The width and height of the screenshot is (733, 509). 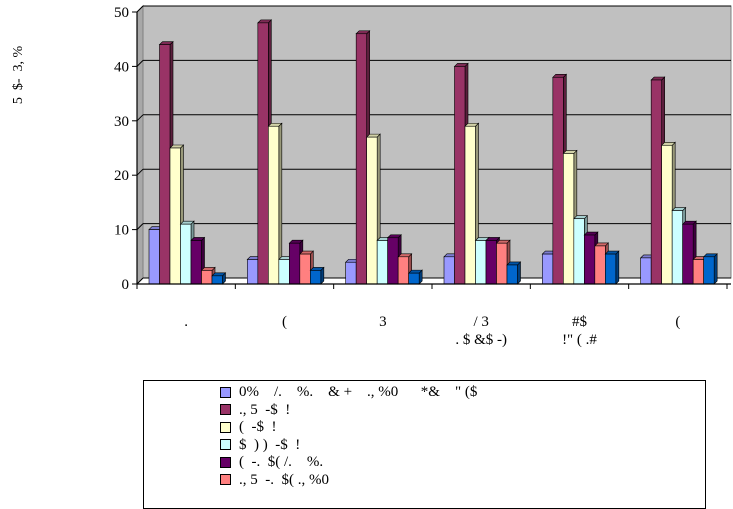 What do you see at coordinates (284, 479) in the screenshot?
I see `legend-label: ., 5 -. $( ., %0` at bounding box center [284, 479].